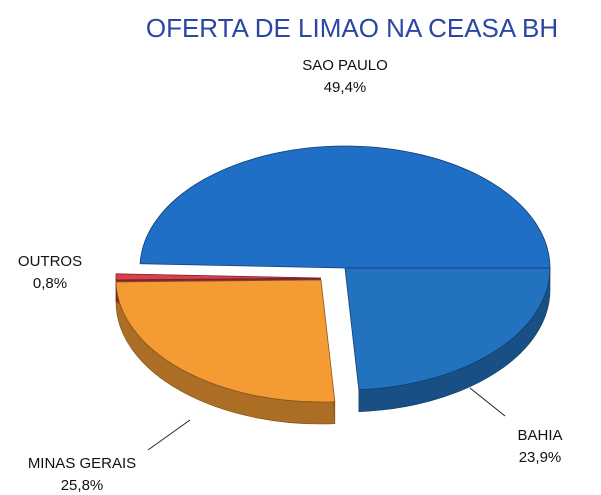  I want to click on value-label: 23,9%, so click(540, 457).